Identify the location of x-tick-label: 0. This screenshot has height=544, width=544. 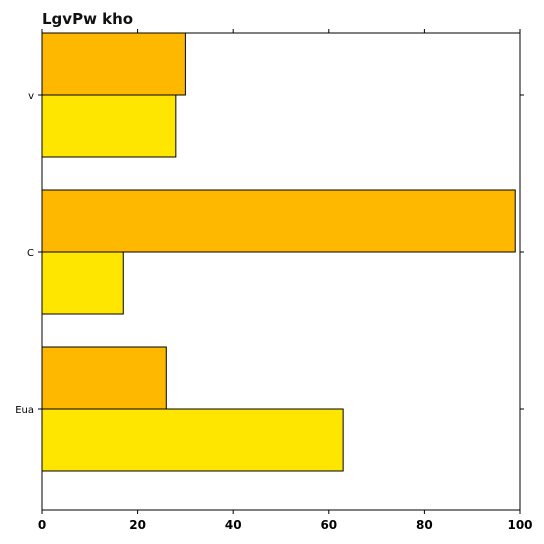
(42, 525).